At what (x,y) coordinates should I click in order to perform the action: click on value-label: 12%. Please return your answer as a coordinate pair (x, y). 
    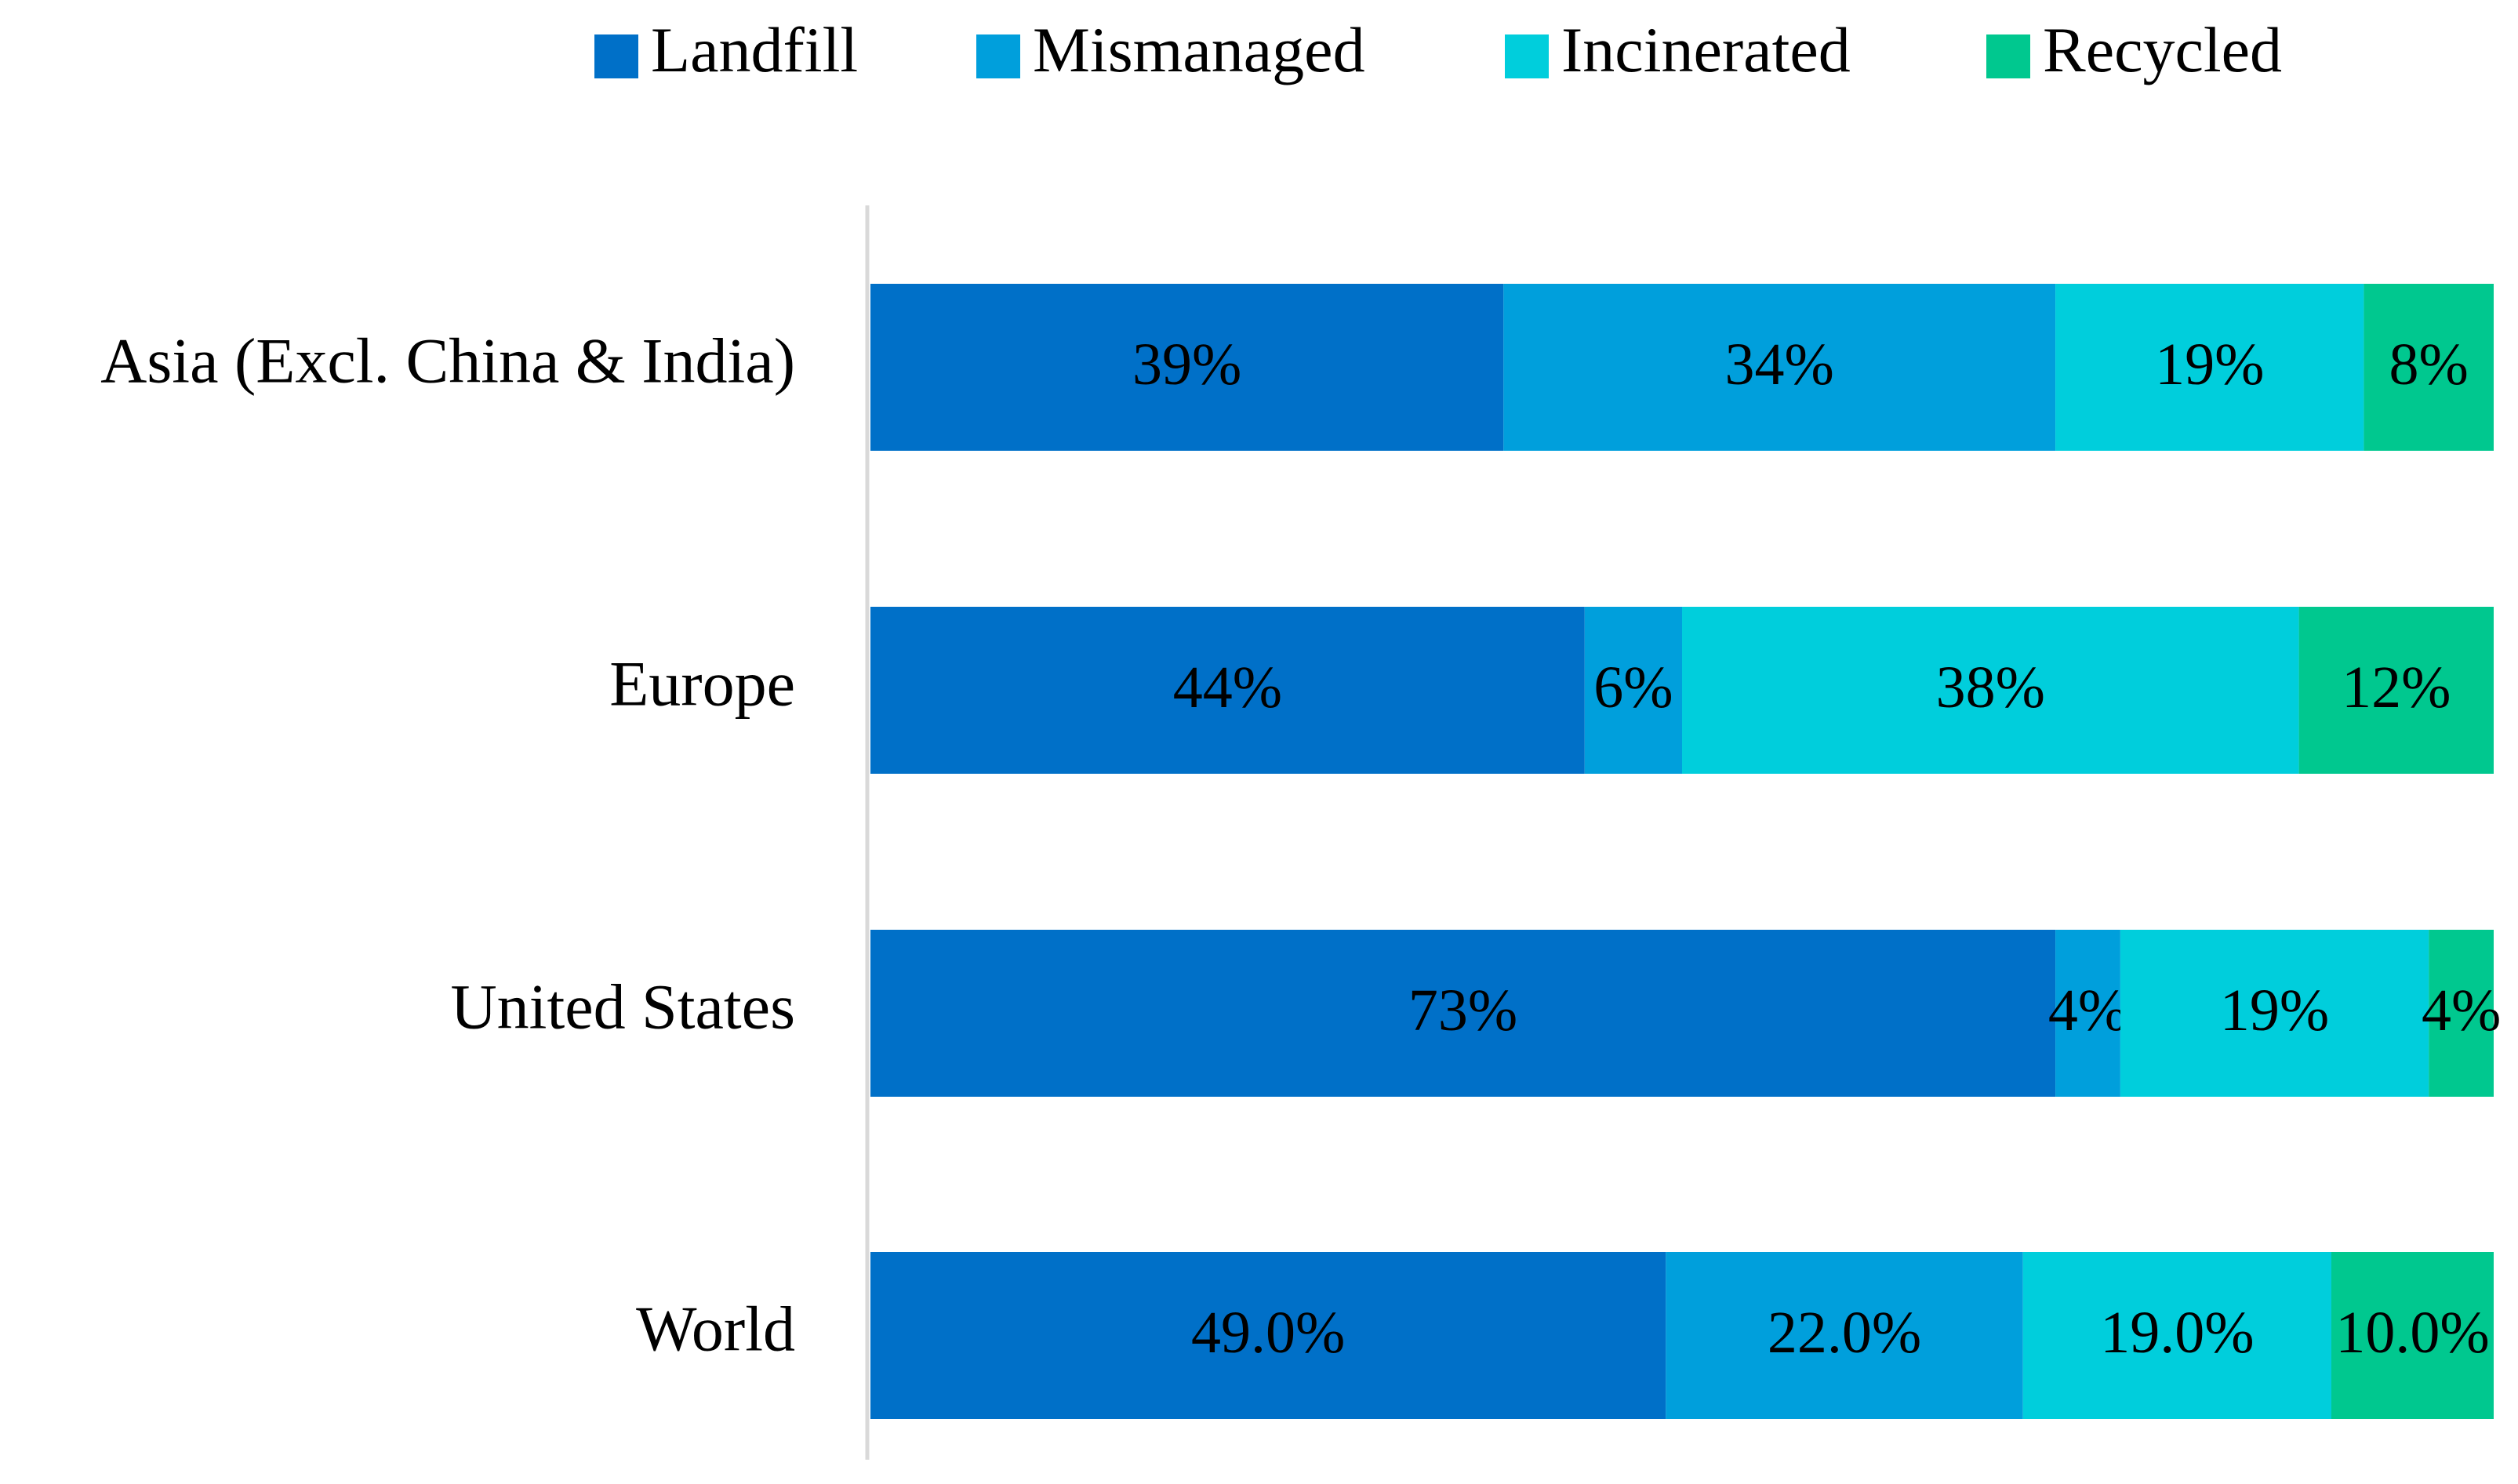
    Looking at the image, I should click on (2396, 687).